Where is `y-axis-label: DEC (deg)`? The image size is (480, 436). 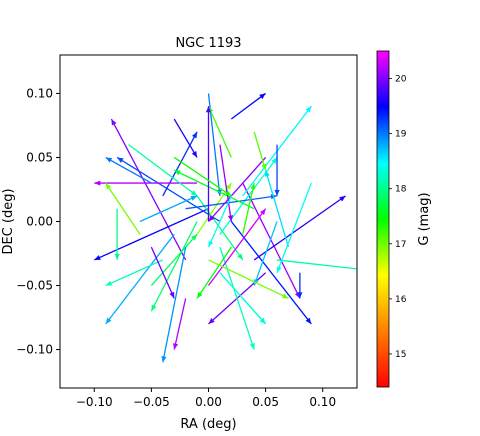
y-axis-label: DEC (deg) is located at coordinates (8, 221).